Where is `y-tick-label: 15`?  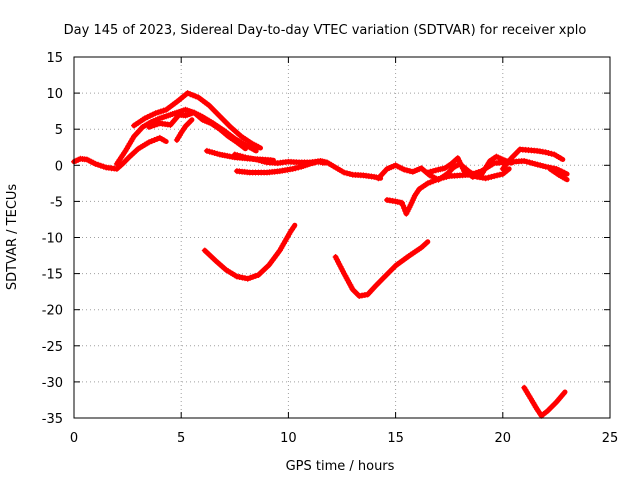 y-tick-label: 15 is located at coordinates (54, 58).